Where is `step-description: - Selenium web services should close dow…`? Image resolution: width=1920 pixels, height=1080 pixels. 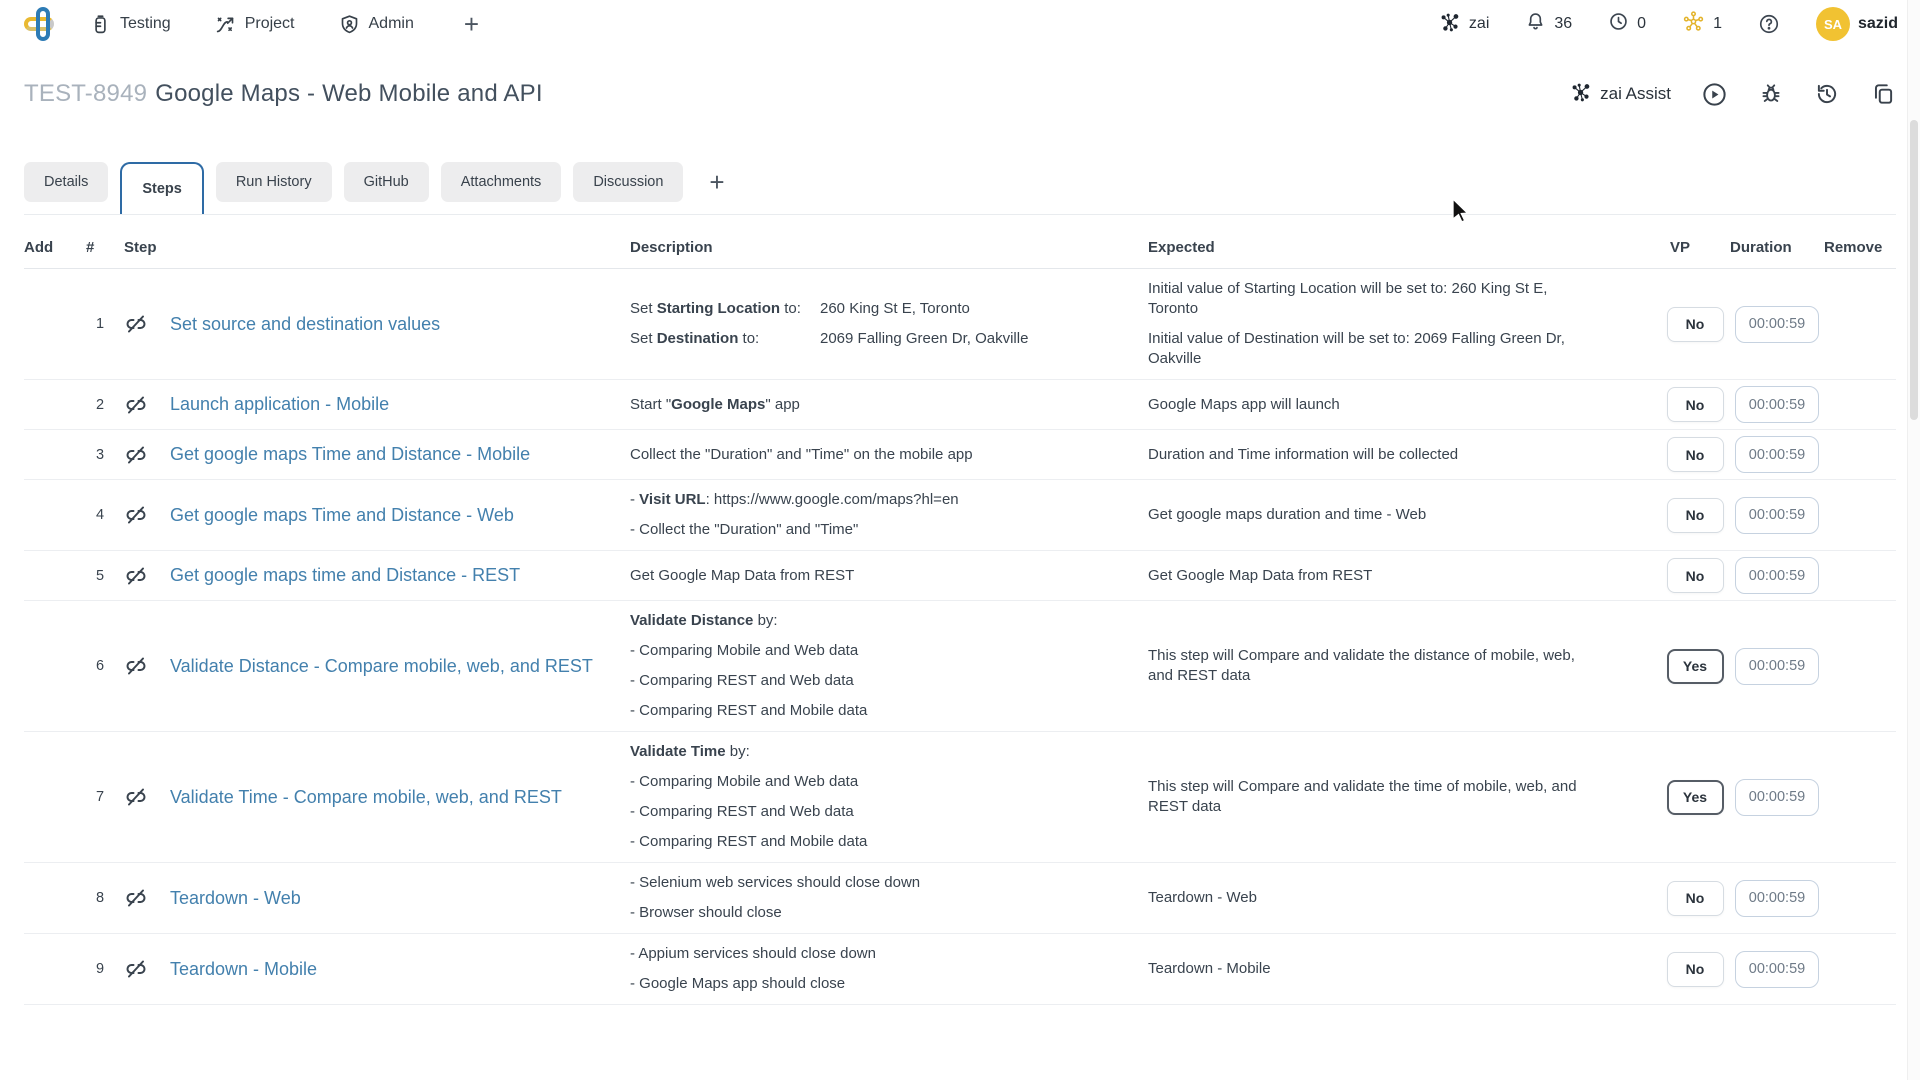
step-description: - Selenium web services should close dow… is located at coordinates (775, 897).